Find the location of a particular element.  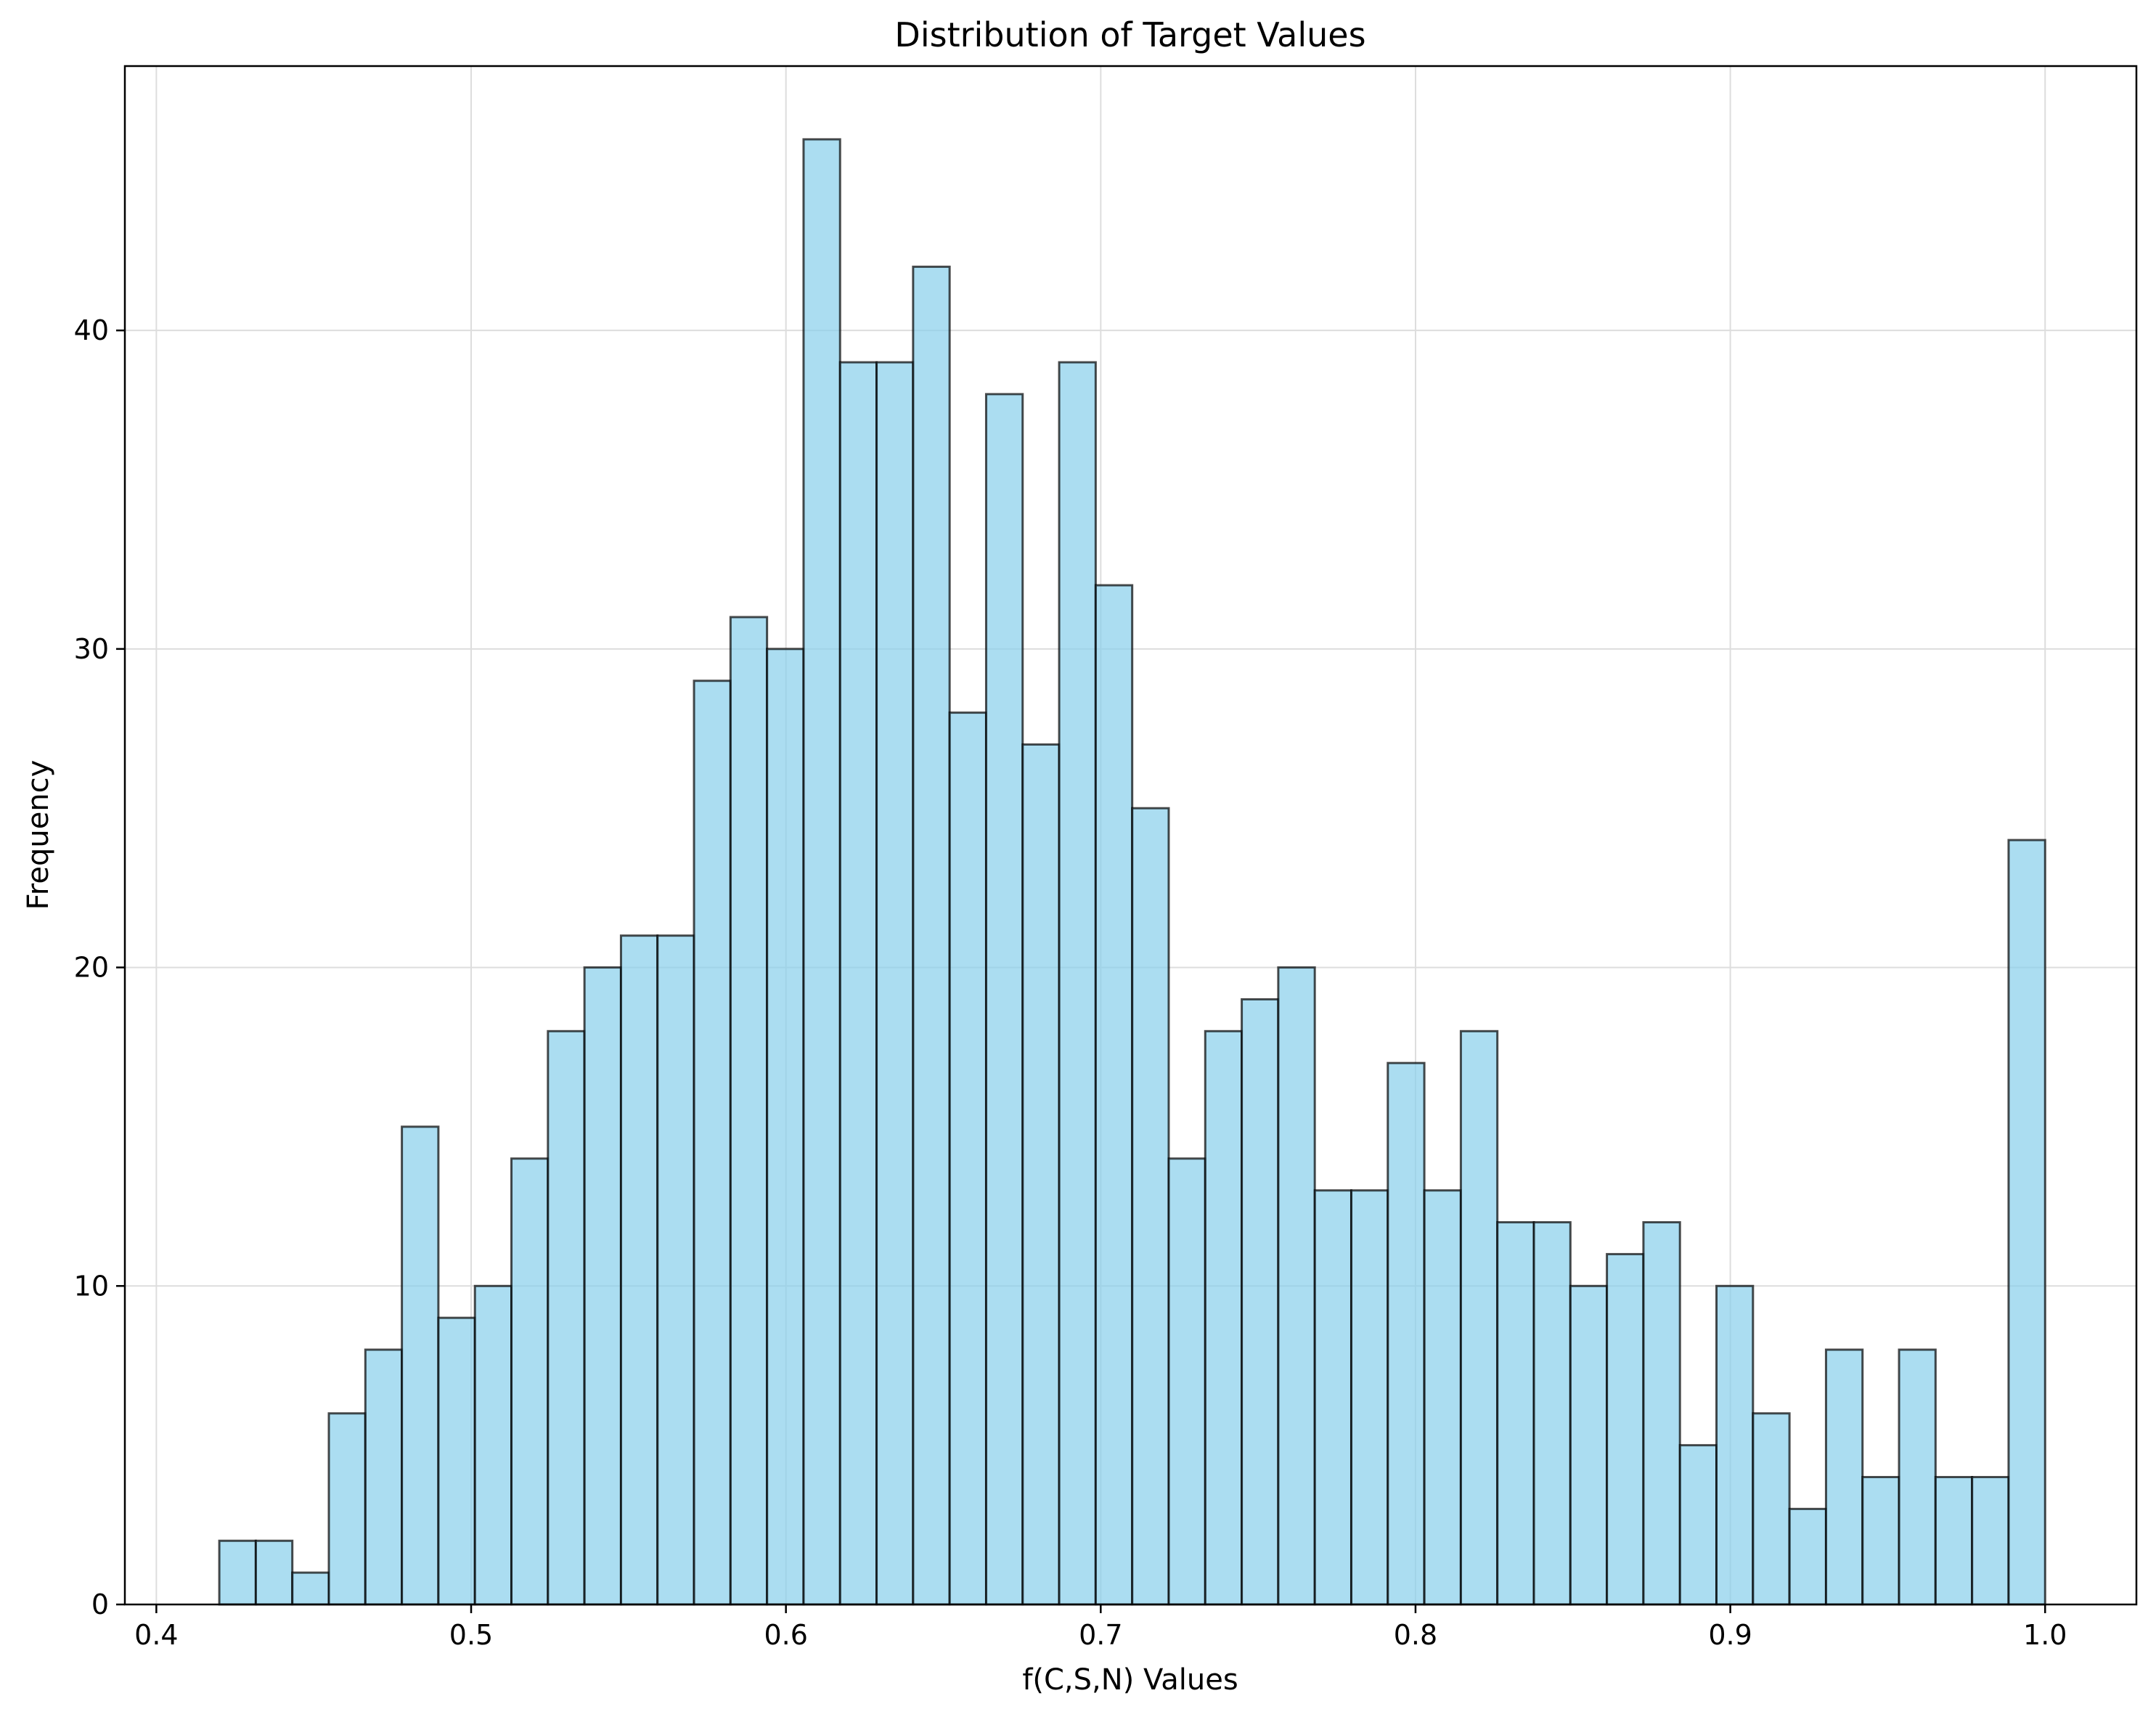

x-axis-title: f(C,S,N) Values is located at coordinates (1130, 1680).